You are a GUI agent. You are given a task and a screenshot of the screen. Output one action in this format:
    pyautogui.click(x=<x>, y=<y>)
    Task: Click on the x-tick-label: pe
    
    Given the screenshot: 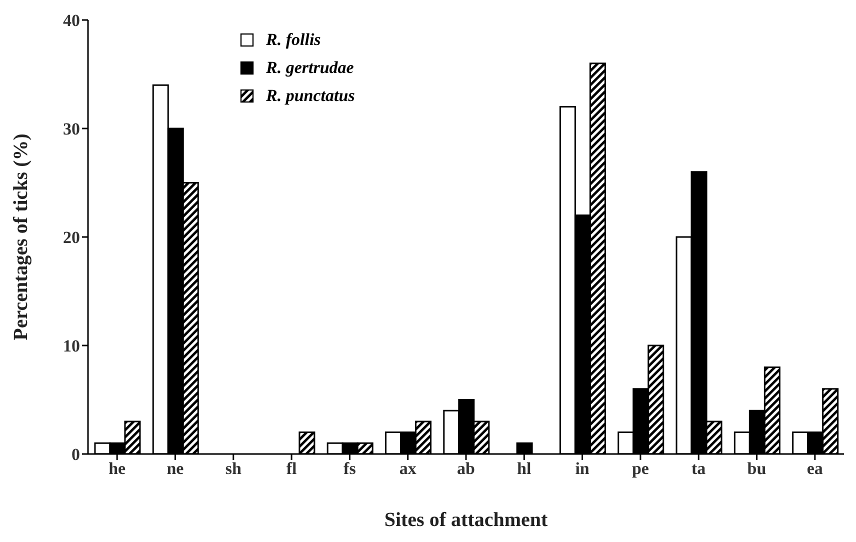 What is the action you would take?
    pyautogui.click(x=641, y=468)
    